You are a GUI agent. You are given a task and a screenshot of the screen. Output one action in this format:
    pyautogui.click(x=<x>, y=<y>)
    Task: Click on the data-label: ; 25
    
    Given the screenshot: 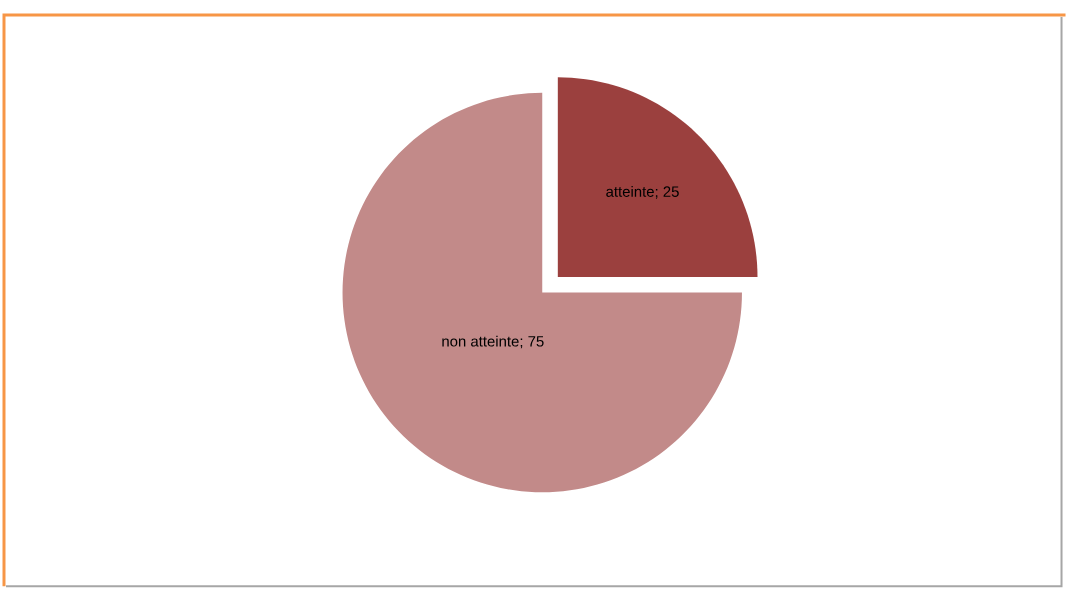 What is the action you would take?
    pyautogui.click(x=667, y=192)
    